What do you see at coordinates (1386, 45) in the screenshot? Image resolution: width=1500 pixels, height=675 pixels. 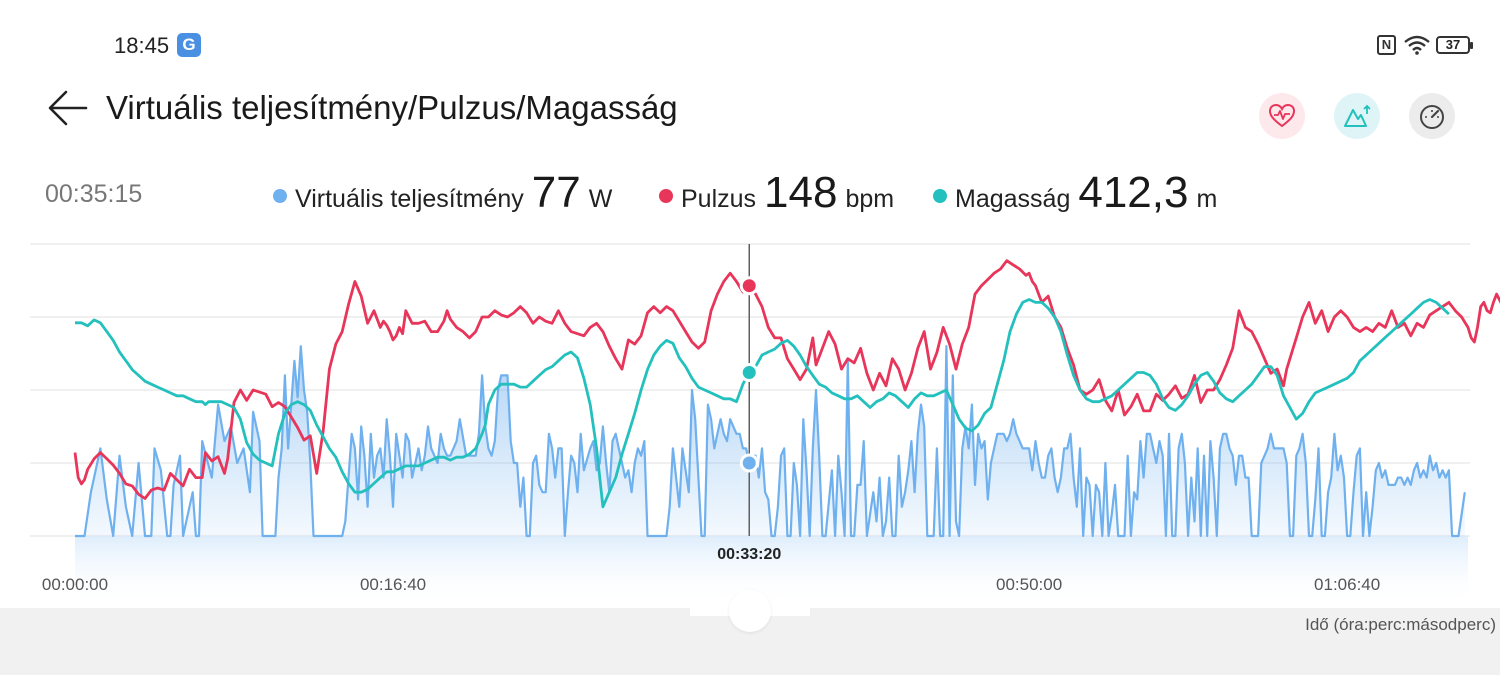 I see `nfc-icon: N` at bounding box center [1386, 45].